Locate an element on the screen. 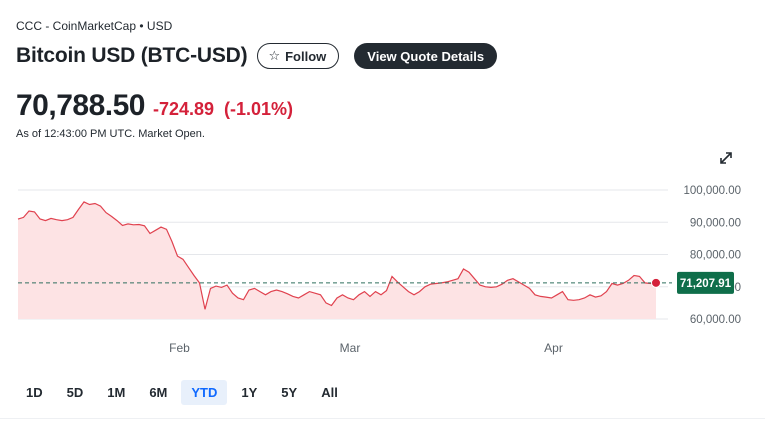 This screenshot has width=765, height=422. y-tick-label: 60,000.00 is located at coordinates (715, 320).